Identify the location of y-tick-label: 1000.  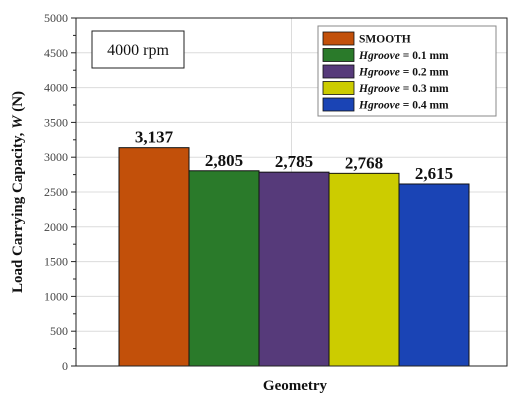
(56, 296).